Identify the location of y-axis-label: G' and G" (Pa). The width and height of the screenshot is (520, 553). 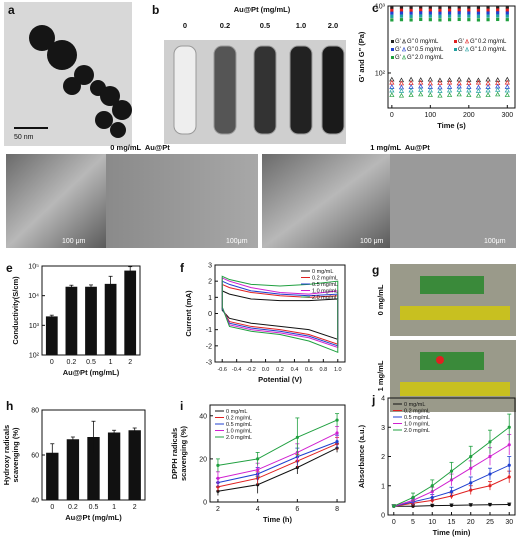
(361, 56).